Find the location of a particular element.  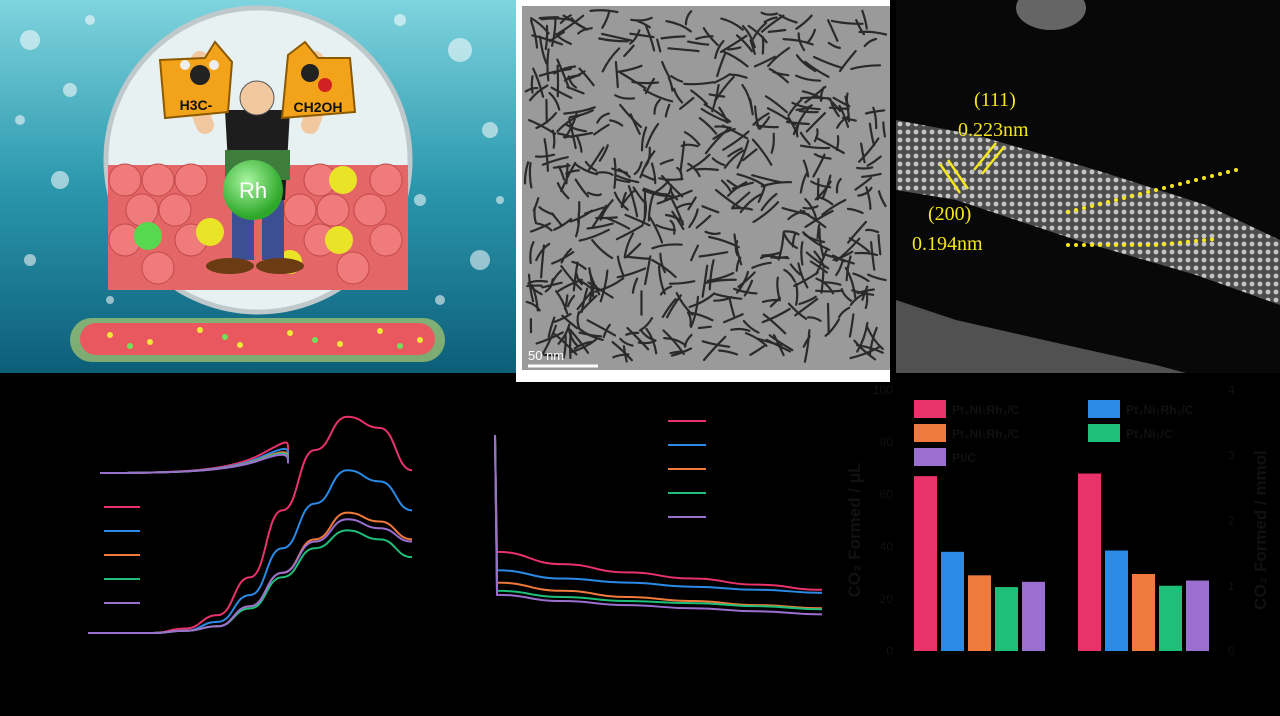

y-tick-left: 40 is located at coordinates (887, 547).